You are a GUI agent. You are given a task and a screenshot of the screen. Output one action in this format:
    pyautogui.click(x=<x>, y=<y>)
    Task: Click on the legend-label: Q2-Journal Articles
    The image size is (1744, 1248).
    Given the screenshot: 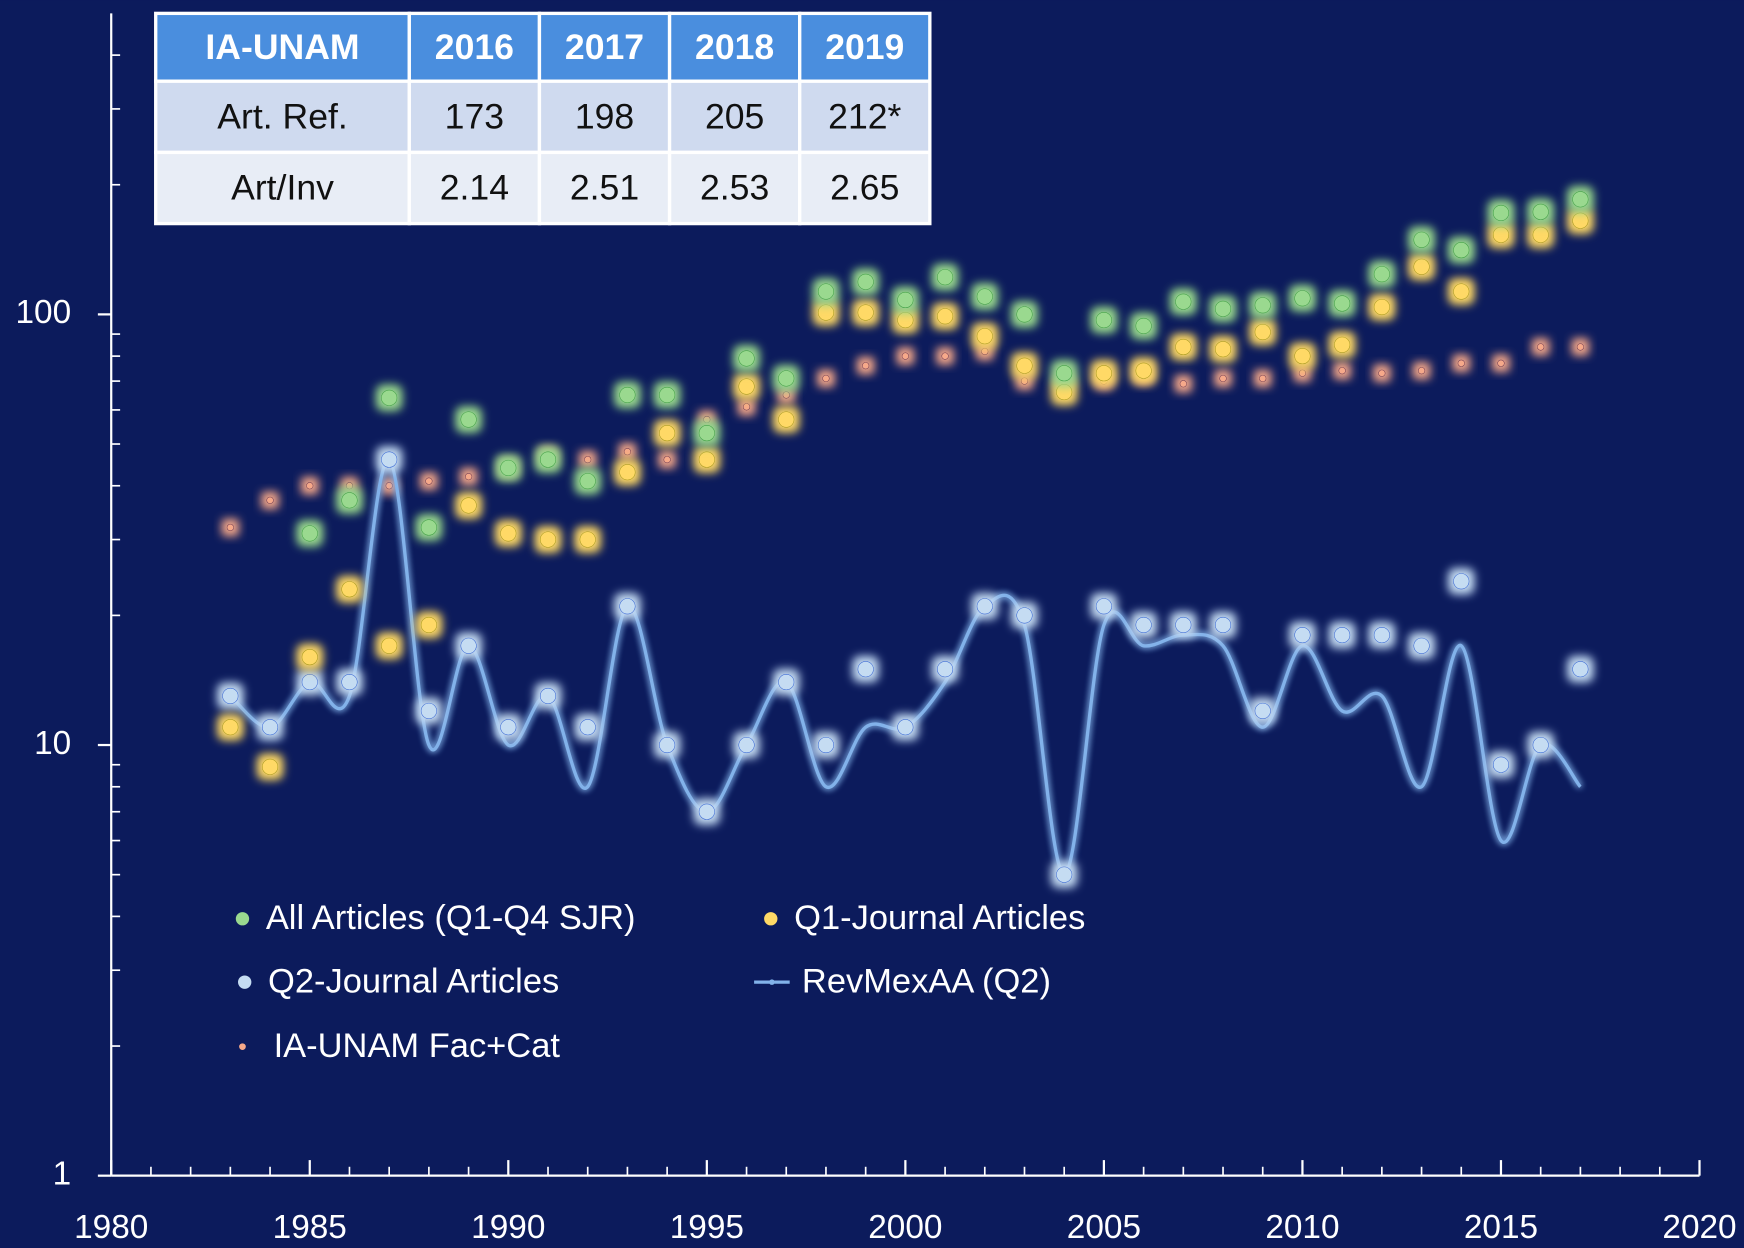 What is the action you would take?
    pyautogui.click(x=413, y=981)
    